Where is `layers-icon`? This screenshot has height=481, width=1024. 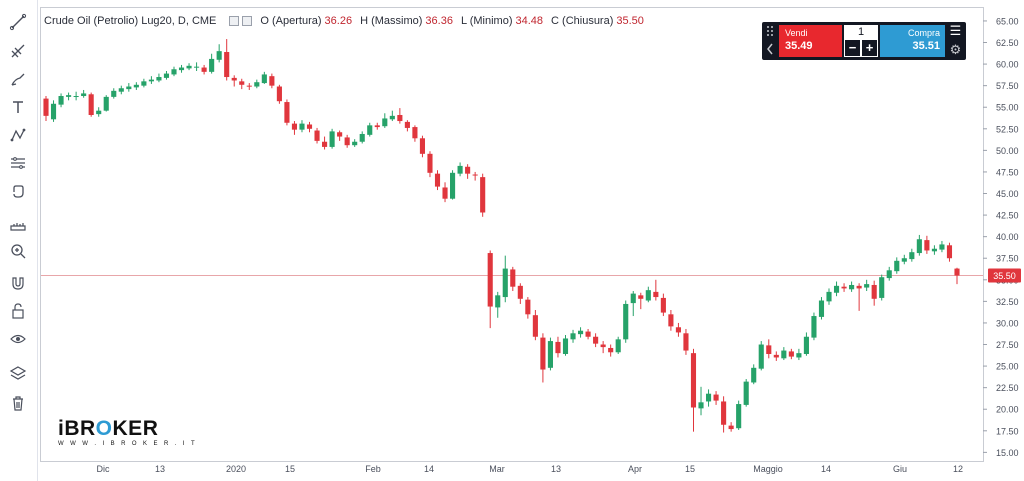
layers-icon is located at coordinates (18, 373).